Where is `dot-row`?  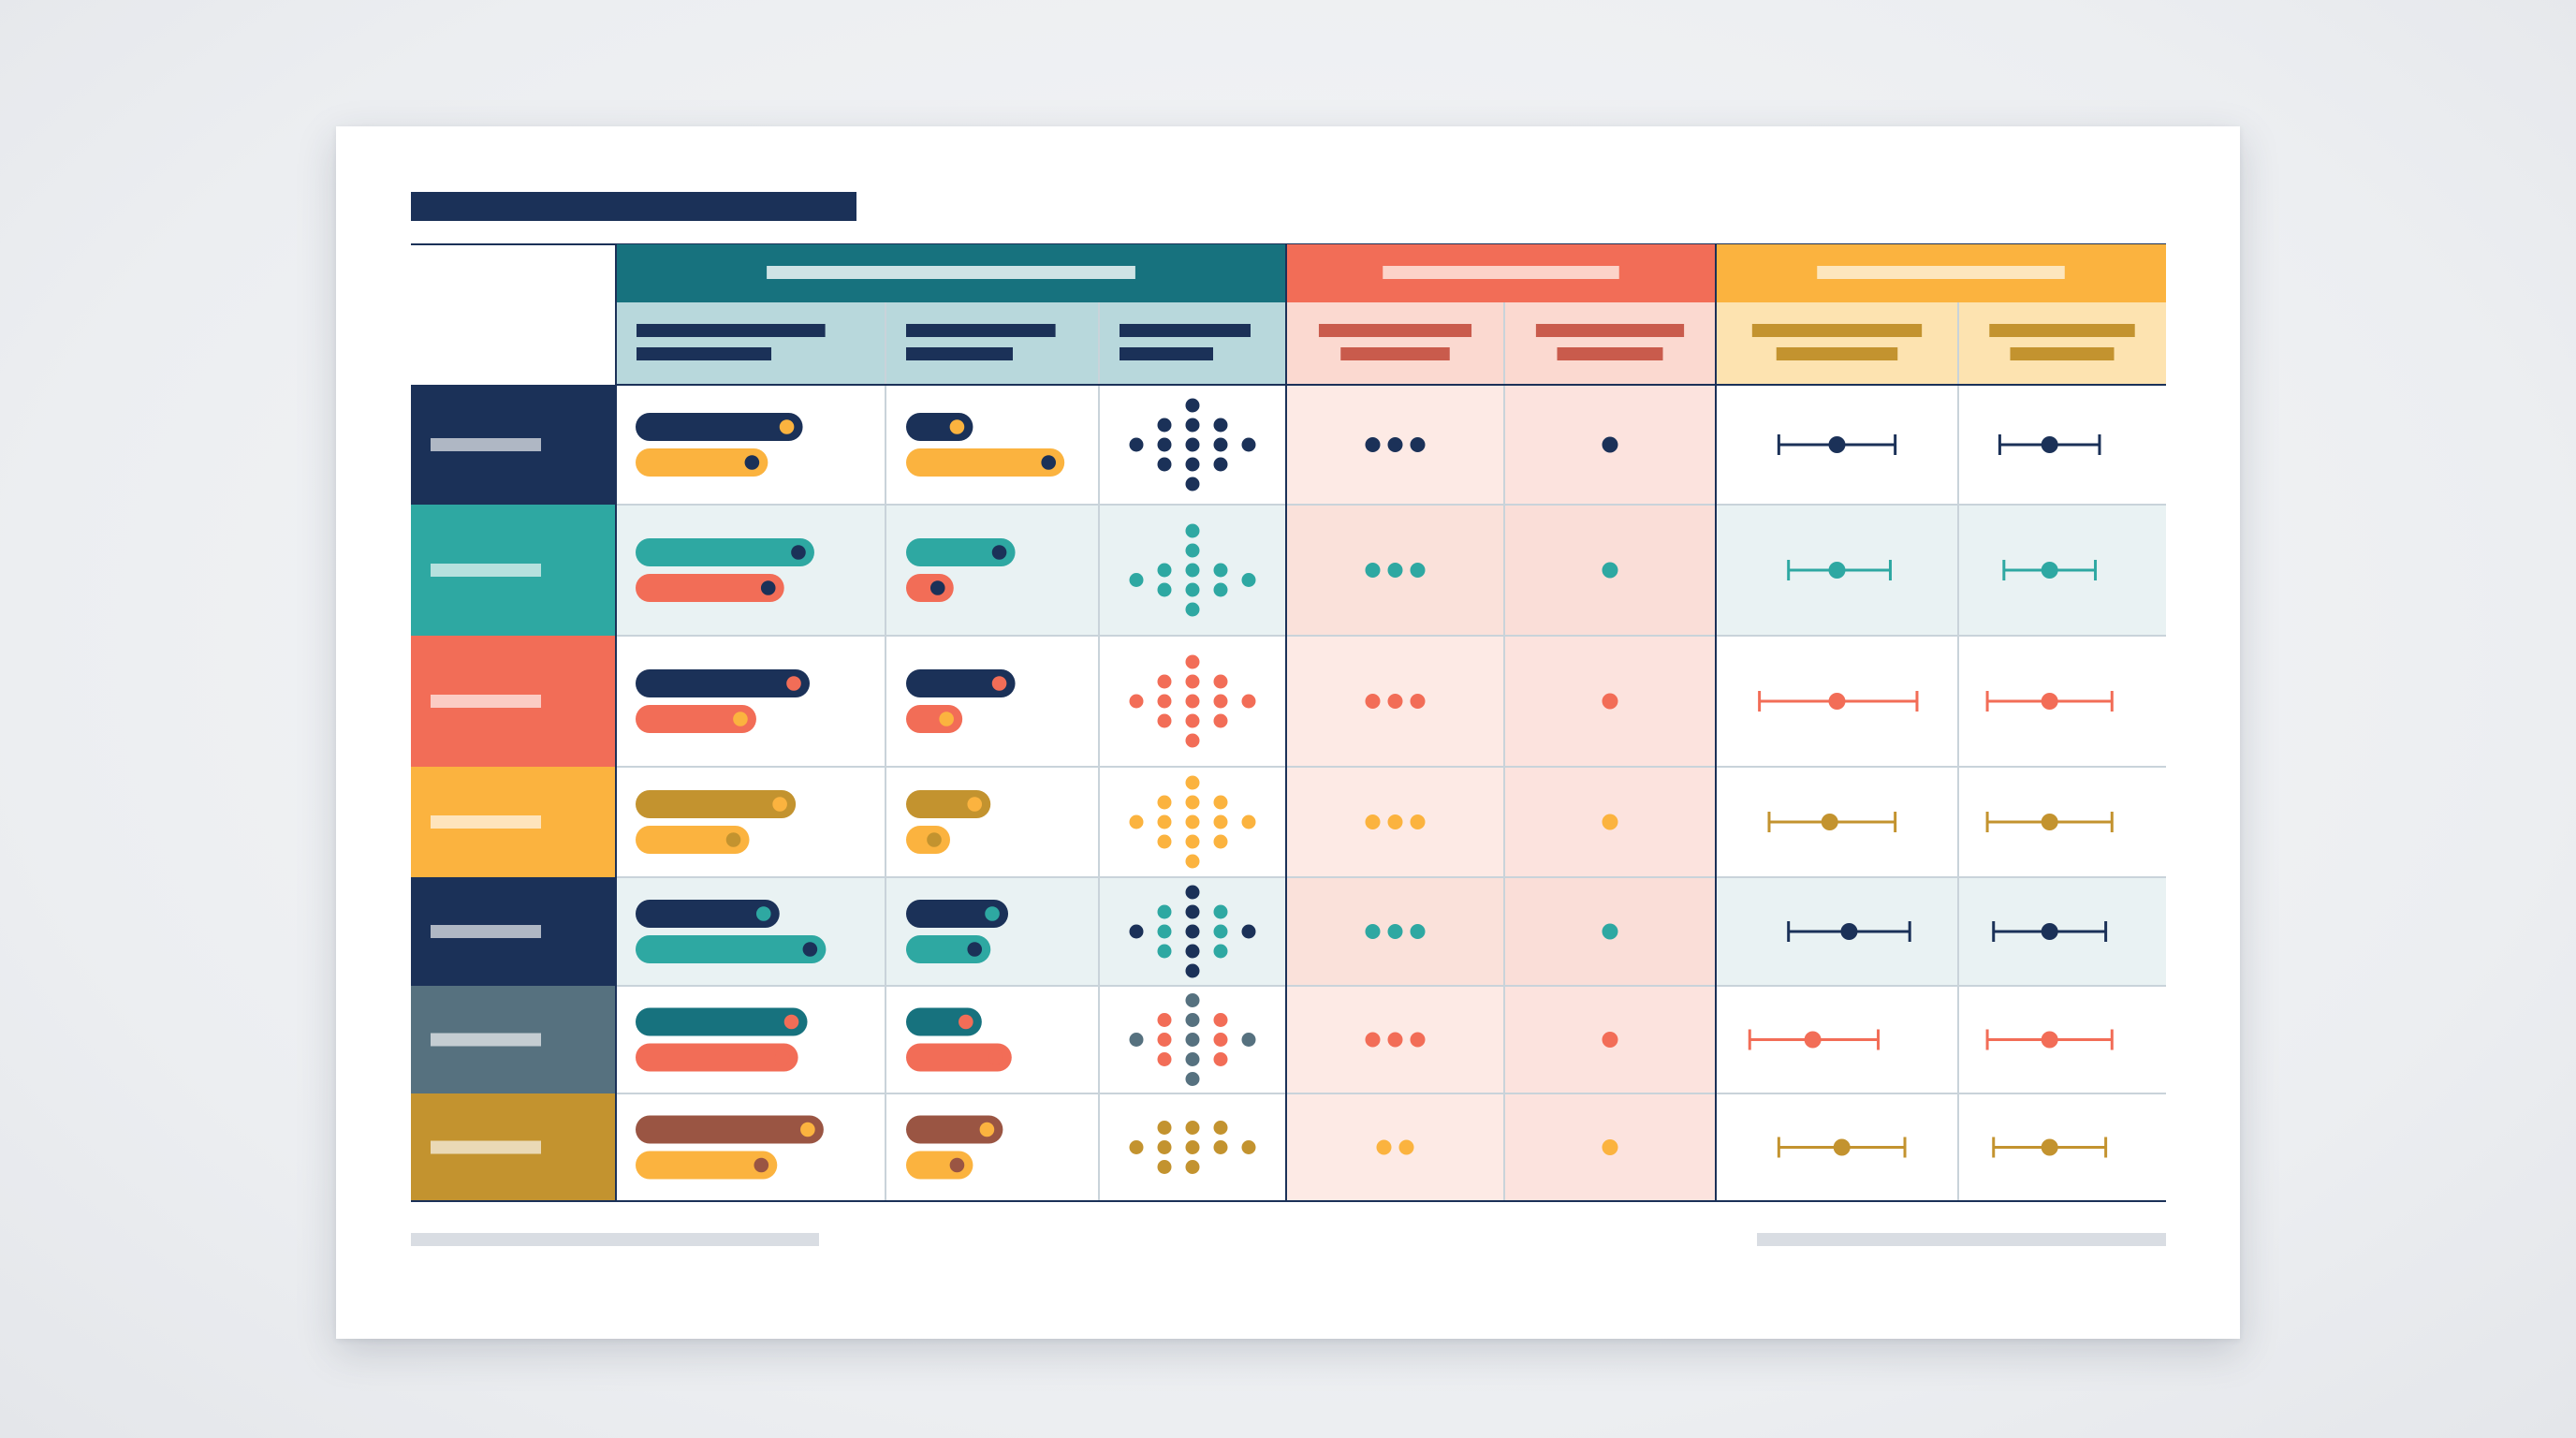 dot-row is located at coordinates (1395, 570).